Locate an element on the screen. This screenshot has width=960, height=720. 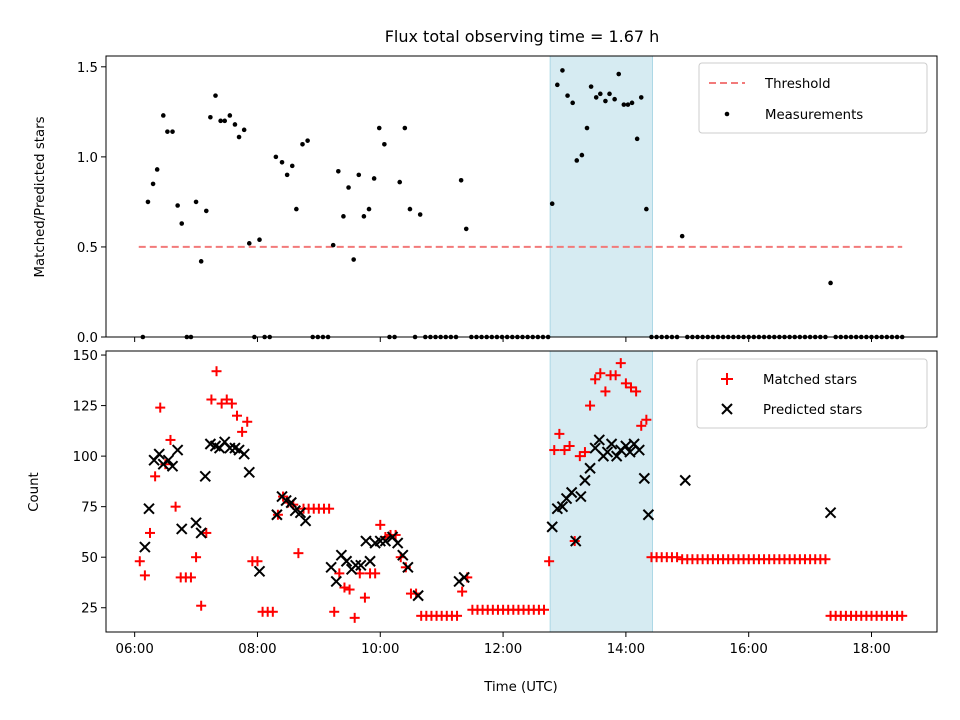
x-tick-label: 08:00 is located at coordinates (257, 649).